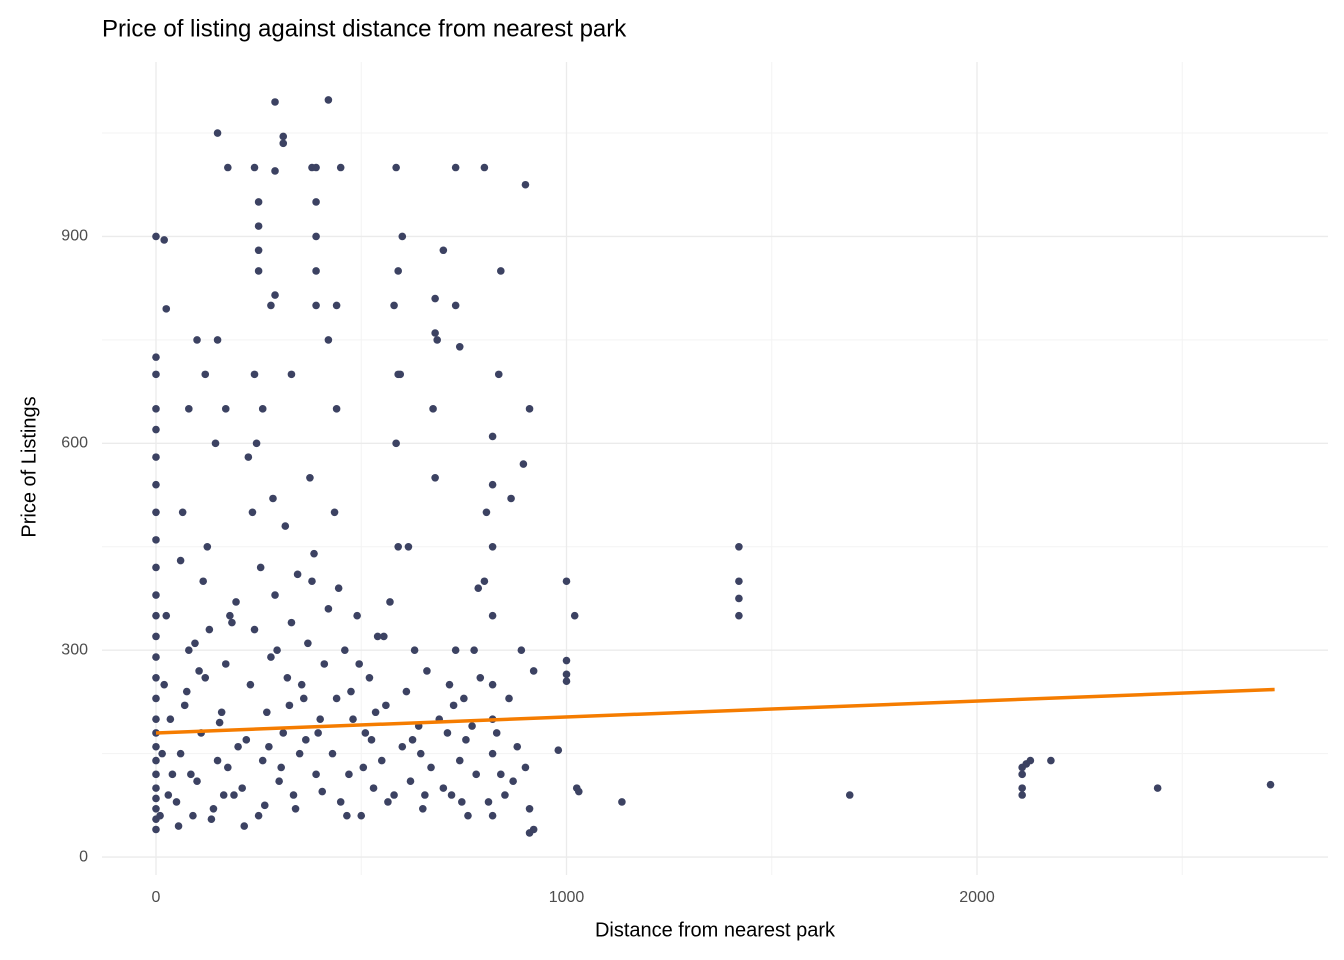 The image size is (1344, 960). I want to click on x-axis-title: Distance from nearest park, so click(715, 930).